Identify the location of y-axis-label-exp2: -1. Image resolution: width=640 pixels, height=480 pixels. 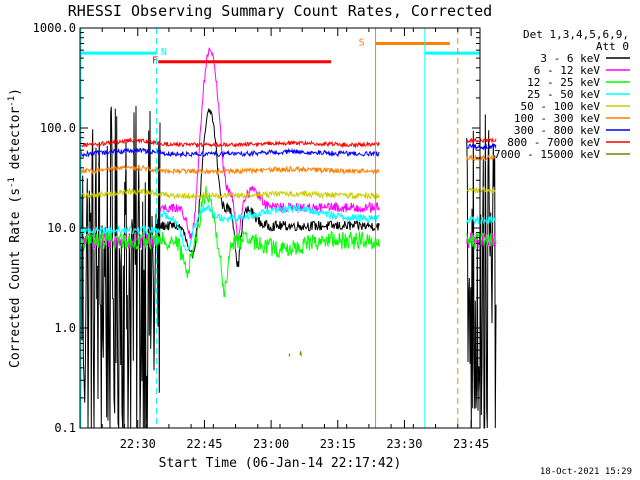
(12, 101).